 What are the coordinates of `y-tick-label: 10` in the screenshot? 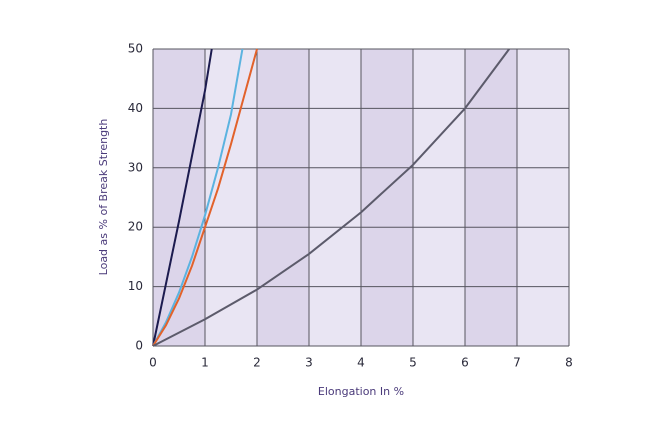 It's located at (135, 286).